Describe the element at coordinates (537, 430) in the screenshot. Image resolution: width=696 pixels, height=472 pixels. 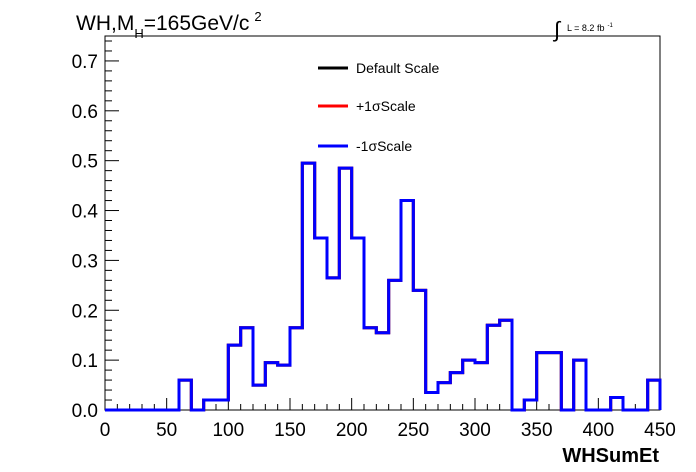
I see `x-tick-label: 350` at that location.